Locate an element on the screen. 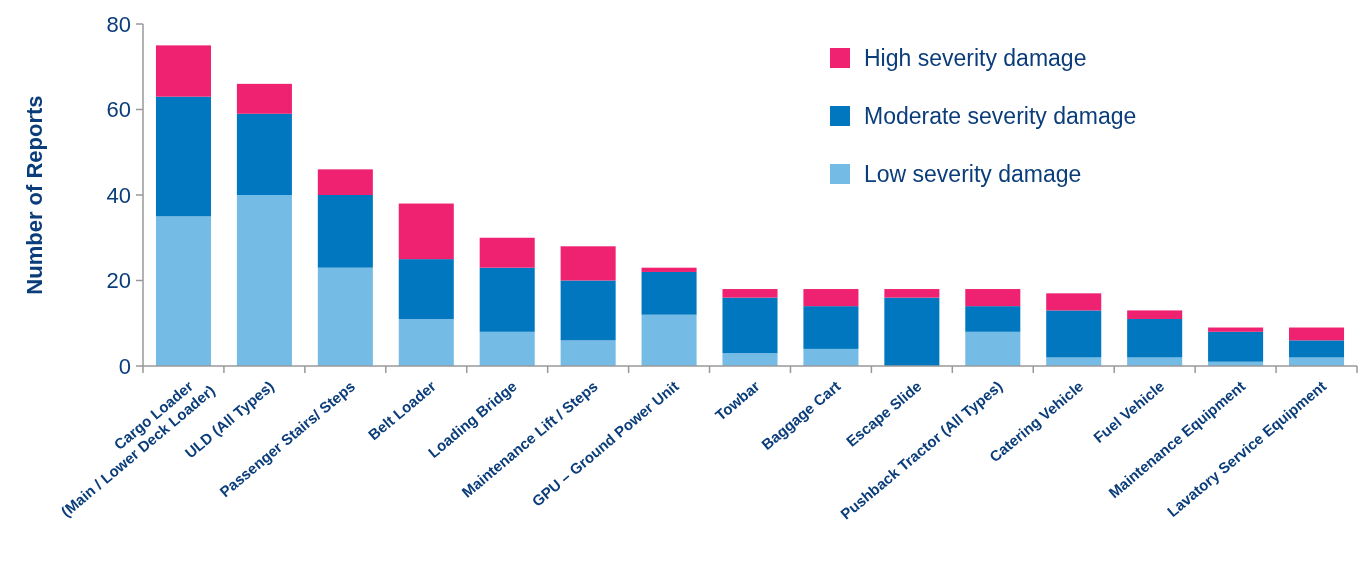  y-tick-label: 80 is located at coordinates (118, 24).